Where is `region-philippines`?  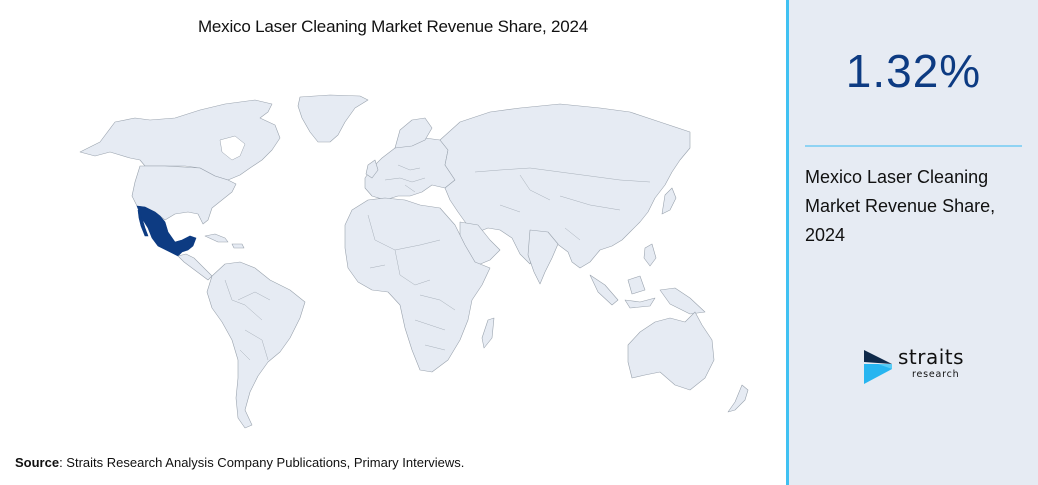 region-philippines is located at coordinates (650, 255).